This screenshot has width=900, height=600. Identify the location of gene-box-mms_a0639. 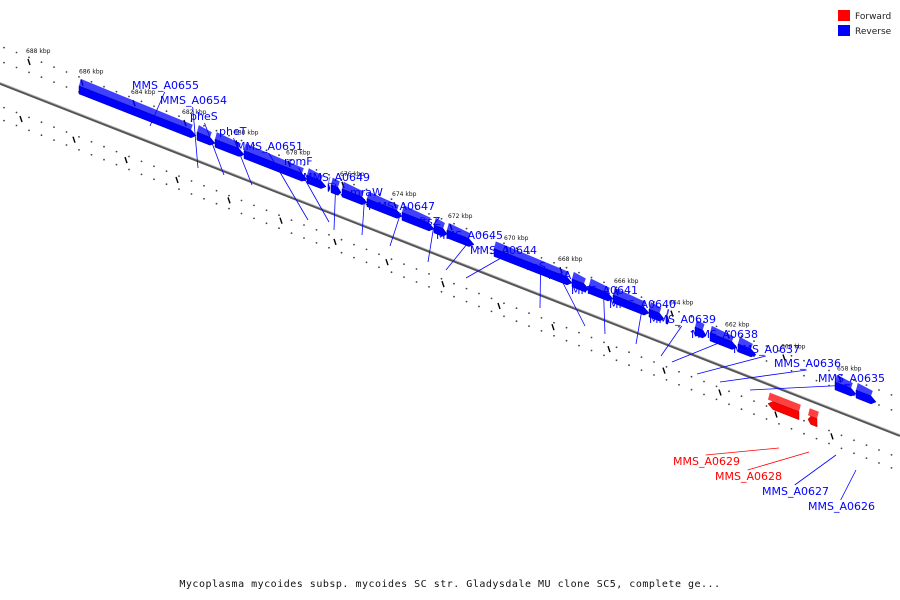
(656, 315).